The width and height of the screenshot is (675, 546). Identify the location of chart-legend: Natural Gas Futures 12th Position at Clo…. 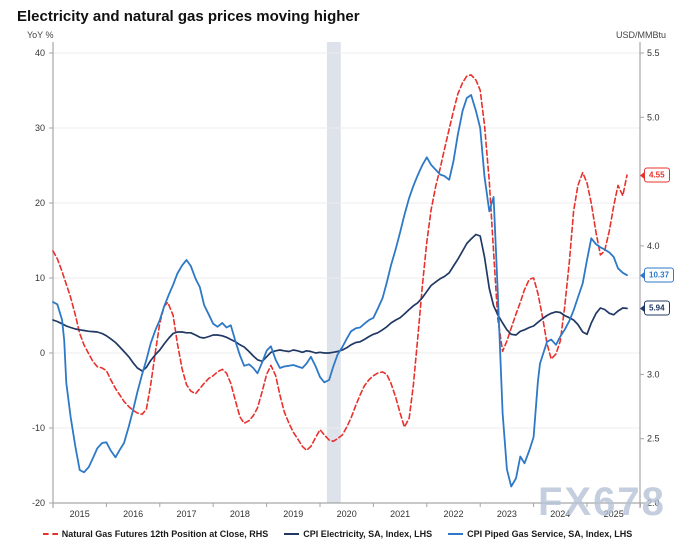
(337, 534).